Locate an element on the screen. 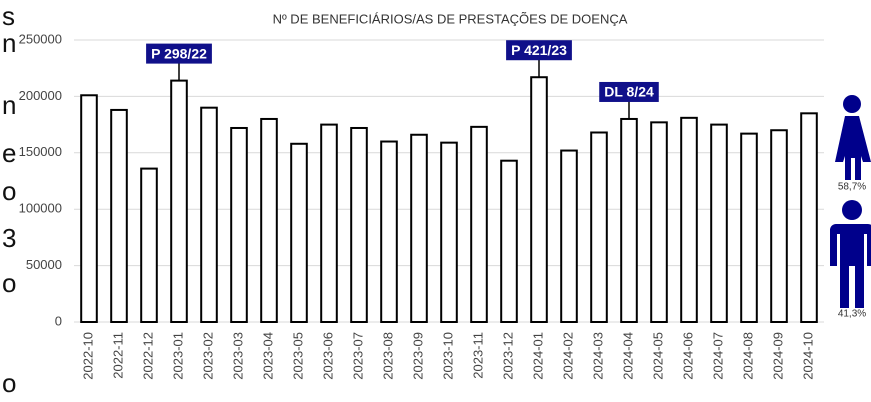  y-tick-label: 50000 is located at coordinates (44, 264).